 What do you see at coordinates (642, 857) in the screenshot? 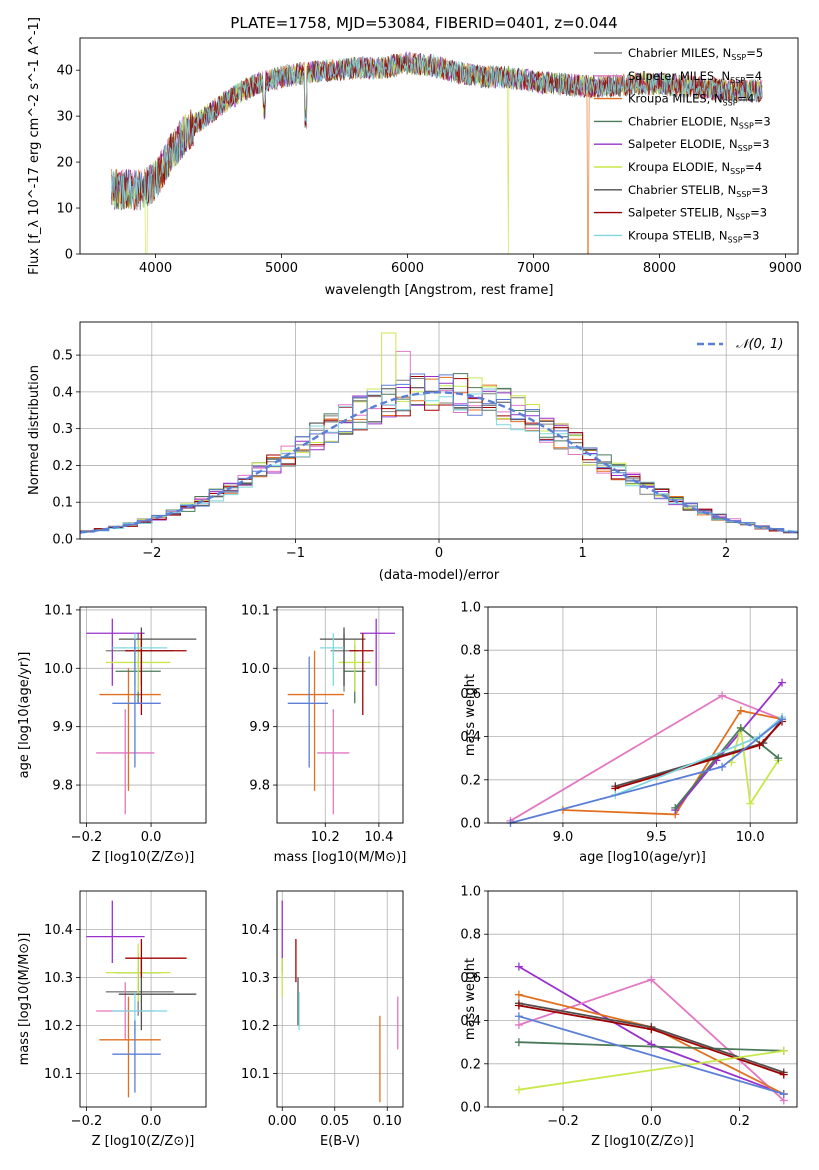
I see `x-axis-label: age [log10(age/yr)]` at bounding box center [642, 857].